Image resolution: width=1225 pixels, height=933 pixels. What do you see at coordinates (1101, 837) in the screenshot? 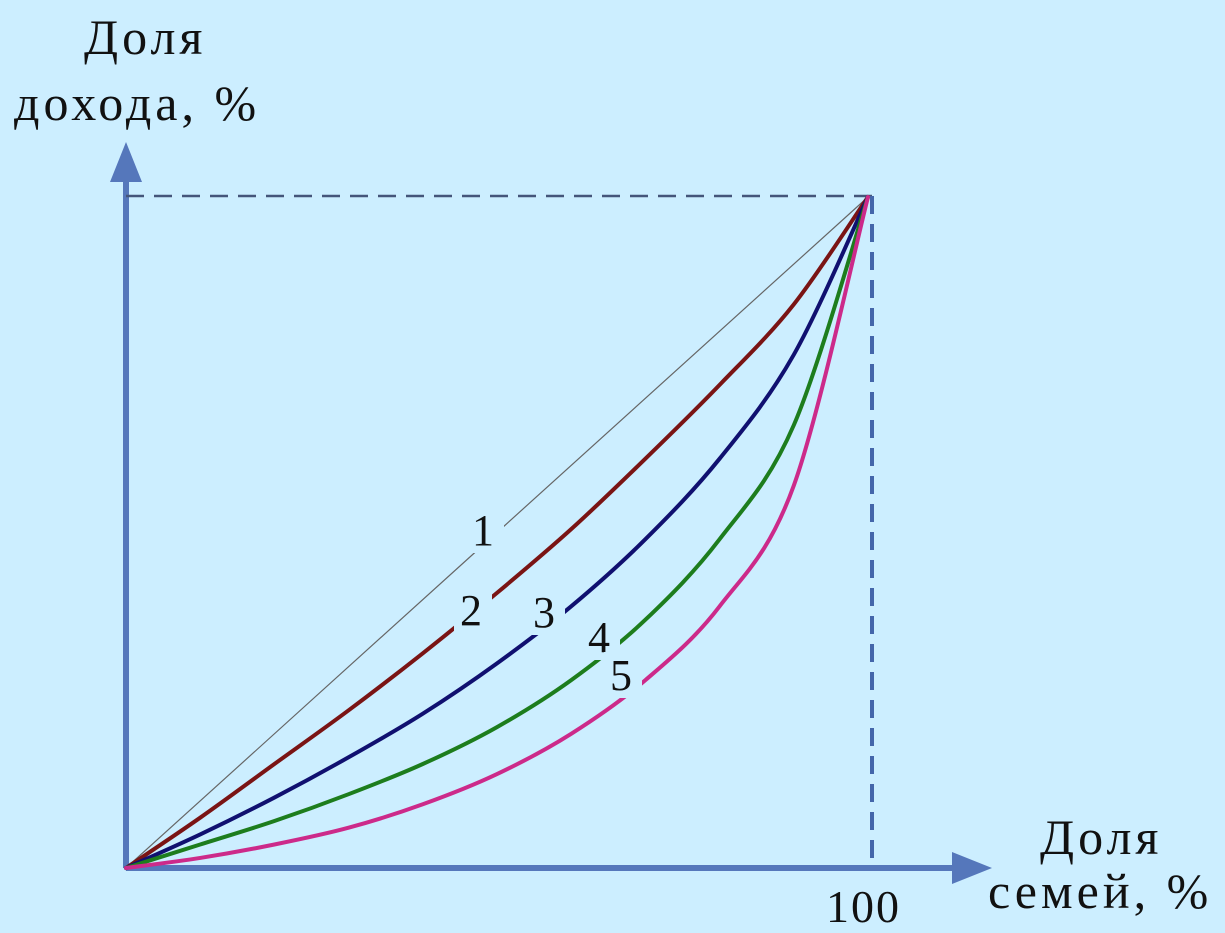
I see `x-axis-title-line1: Доля` at bounding box center [1101, 837].